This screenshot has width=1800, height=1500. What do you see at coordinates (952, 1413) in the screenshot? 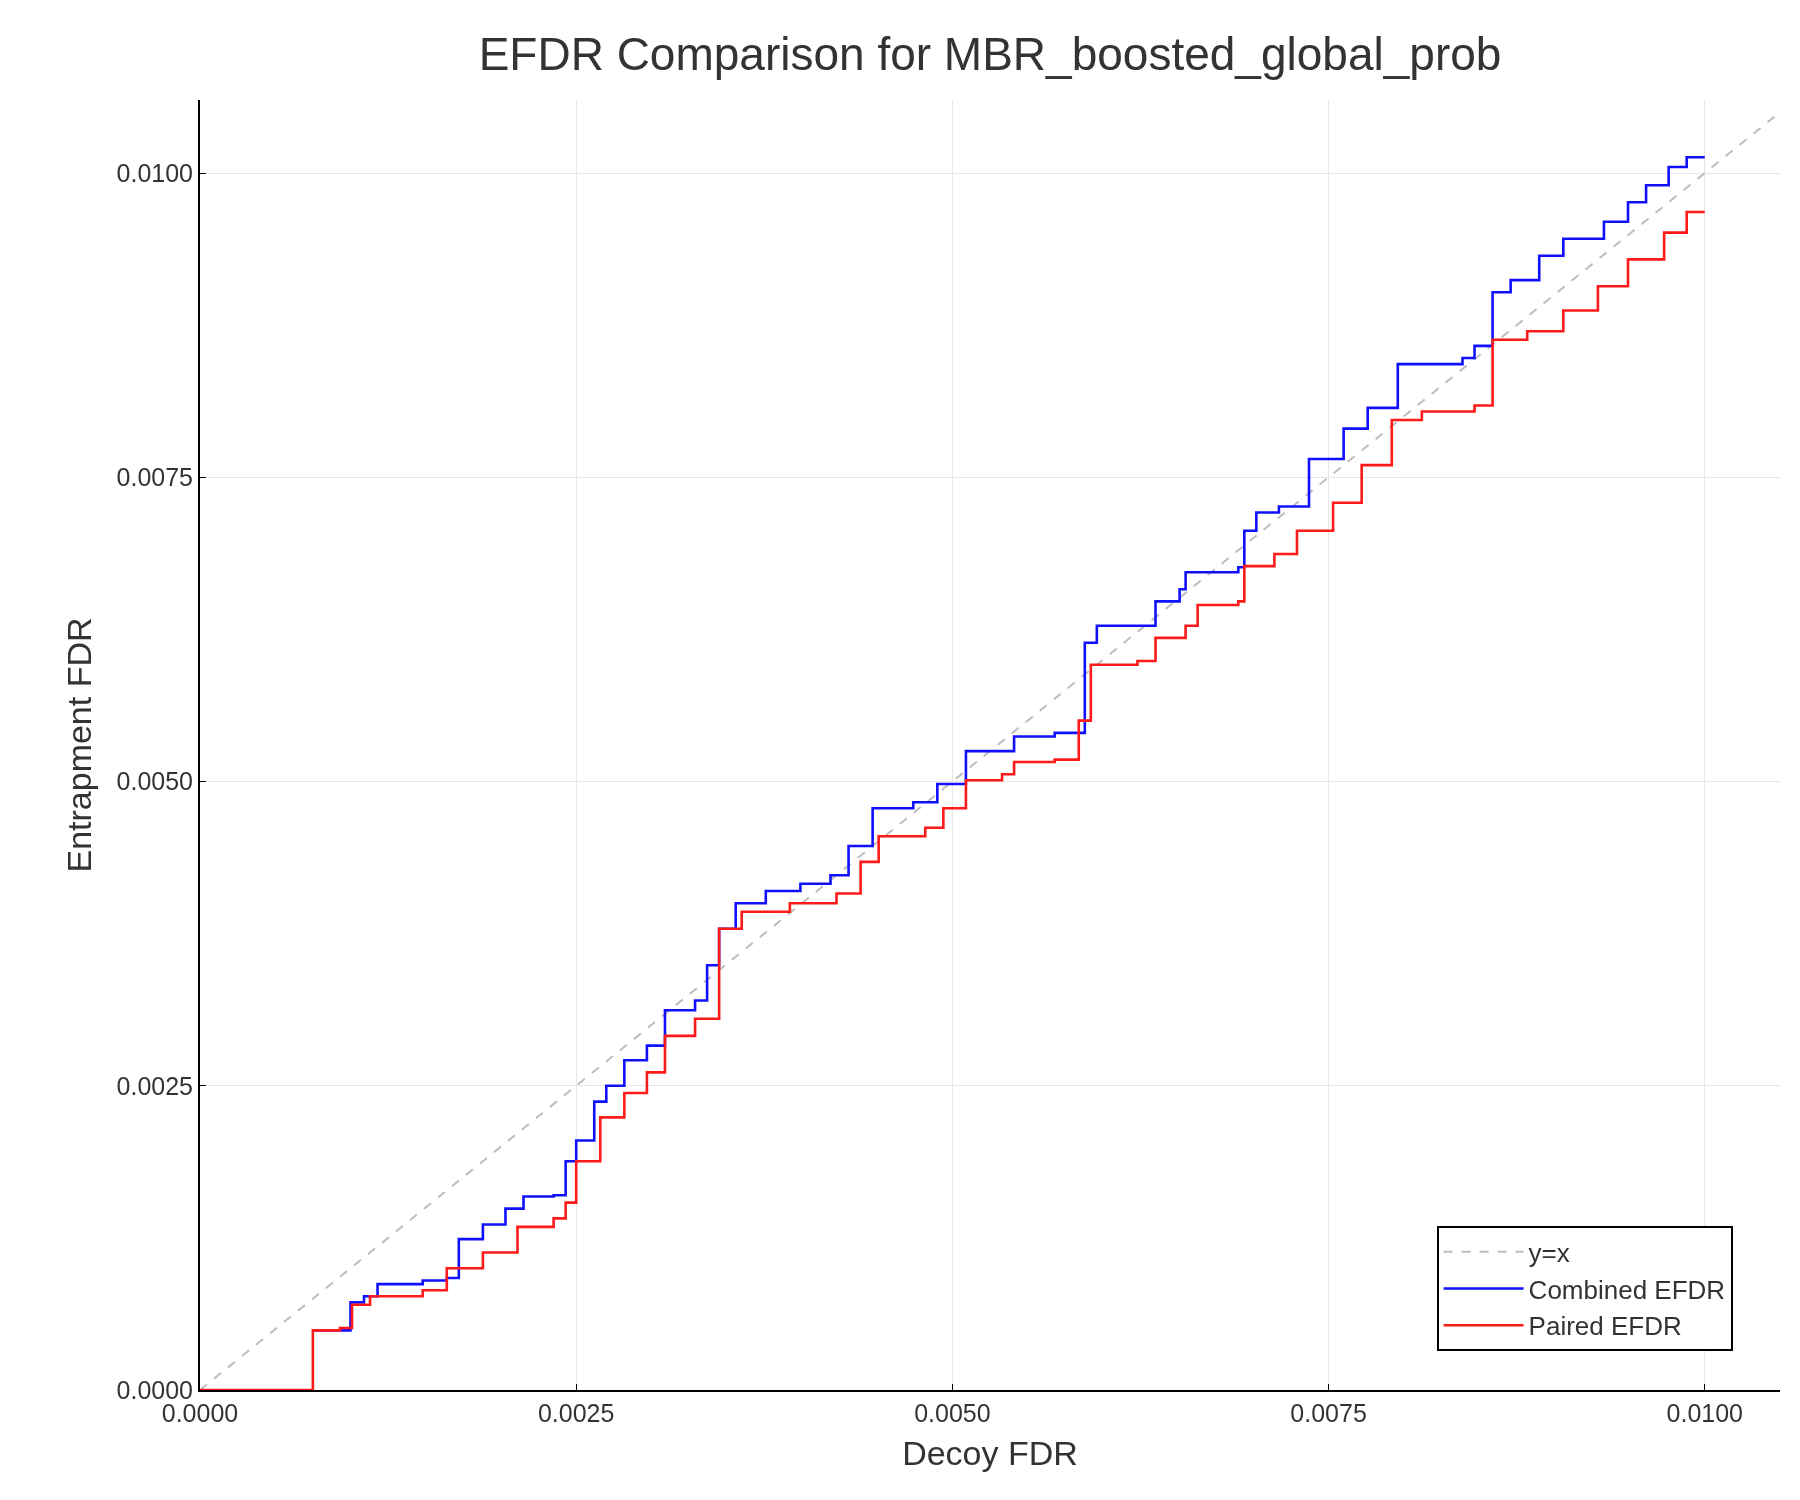
I see `x-tick-label: 0.0050` at bounding box center [952, 1413].